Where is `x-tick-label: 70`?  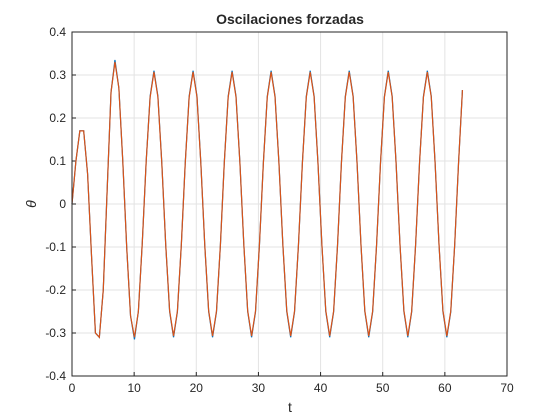
x-tick-label: 70 is located at coordinates (507, 388).